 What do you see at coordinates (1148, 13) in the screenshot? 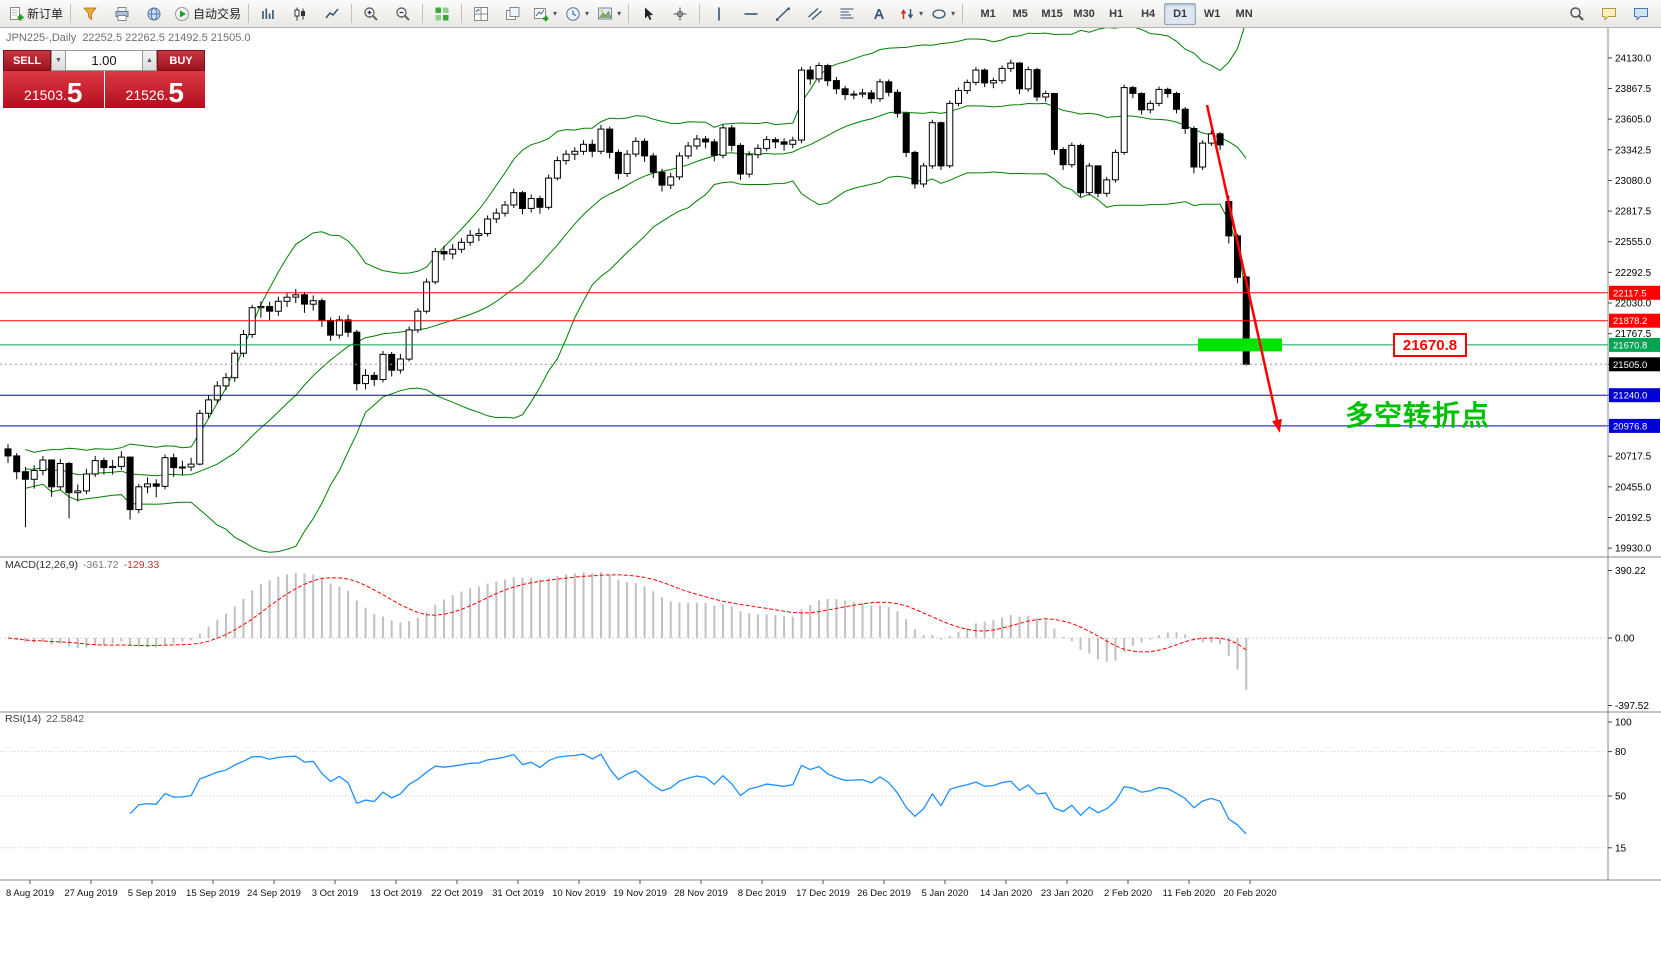
I see `timeframe-h4-button: H4` at bounding box center [1148, 13].